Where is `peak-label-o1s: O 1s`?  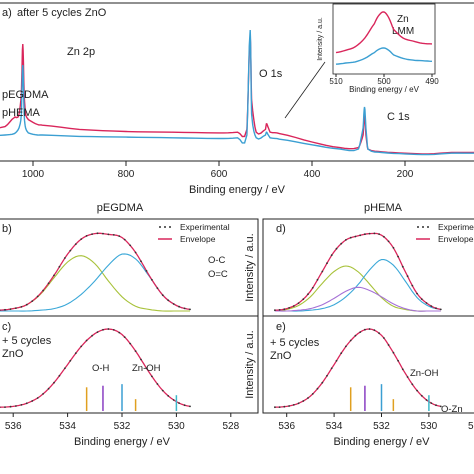
peak-label-o1s: O 1s is located at coordinates (271, 74).